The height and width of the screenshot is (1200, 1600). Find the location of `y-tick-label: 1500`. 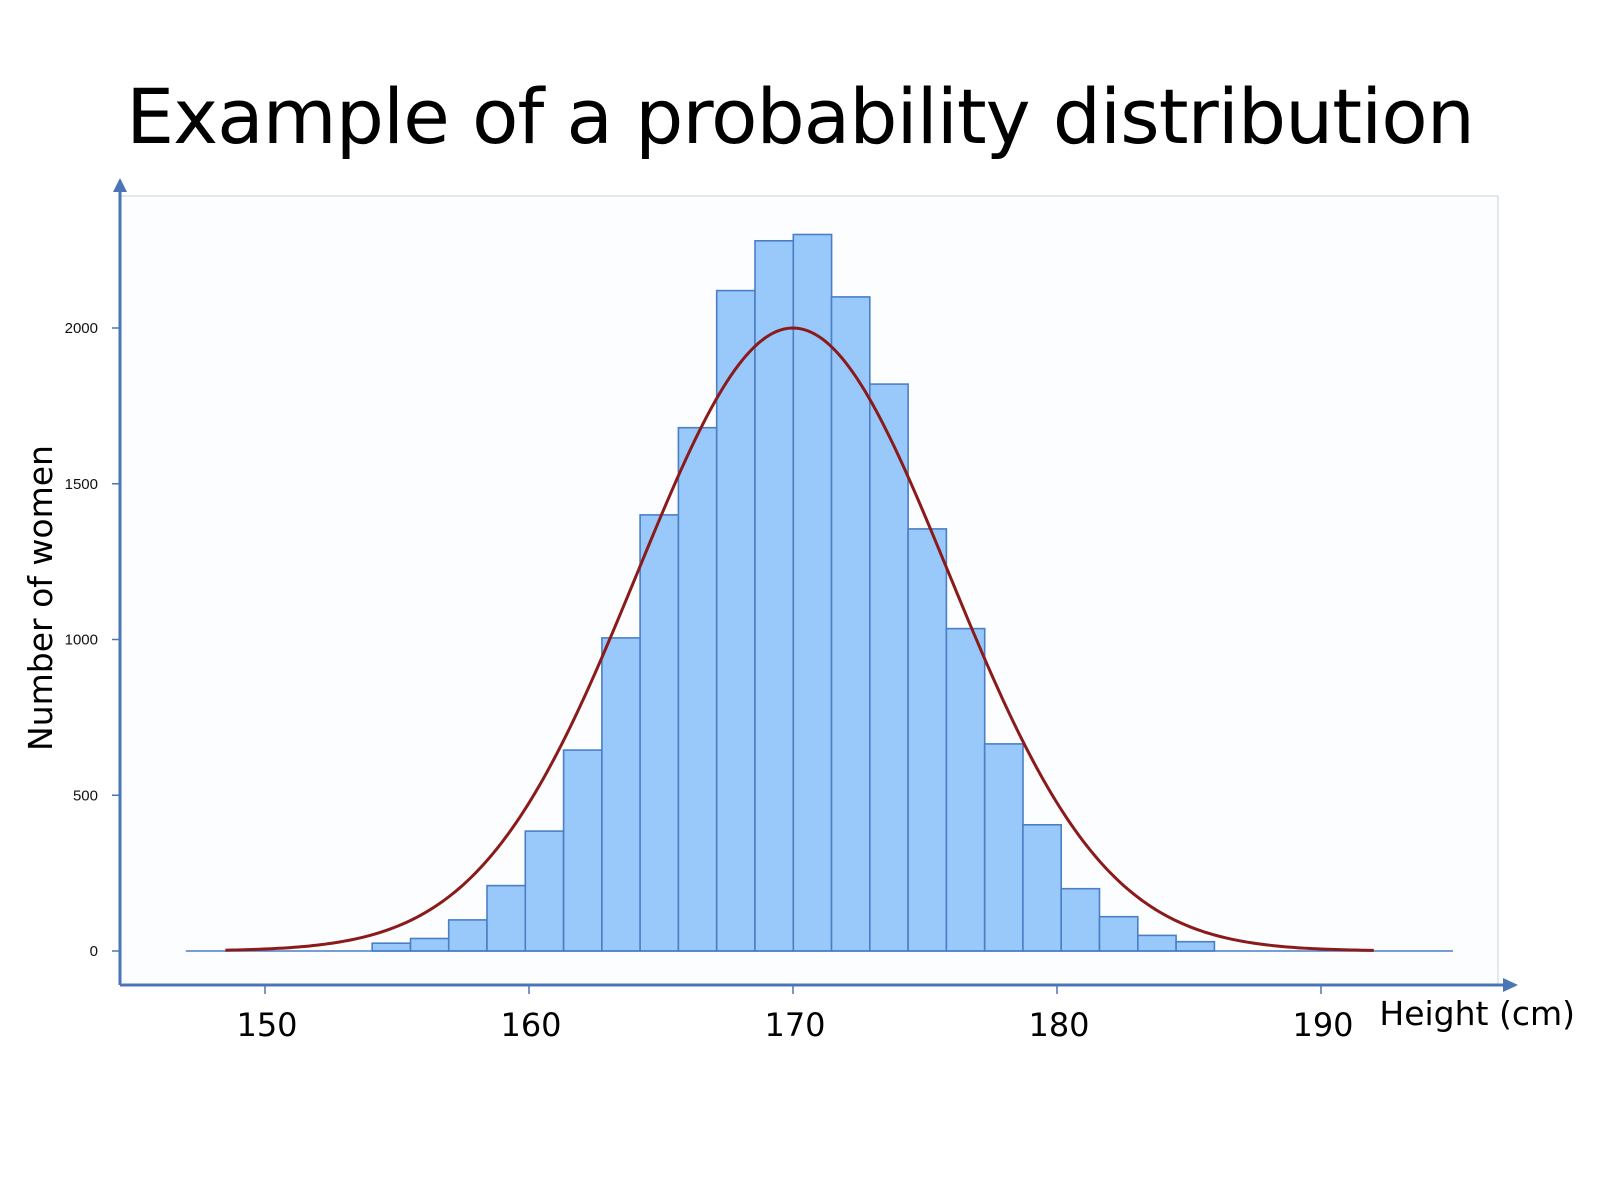

y-tick-label: 1500 is located at coordinates (81, 484).